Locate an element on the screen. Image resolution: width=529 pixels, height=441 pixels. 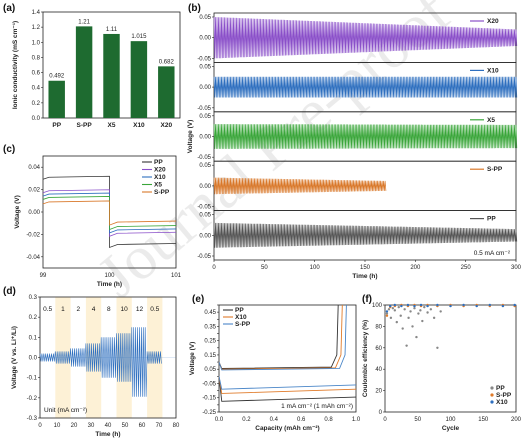
panel-a-value-label: 1.21 is located at coordinates (84, 22).